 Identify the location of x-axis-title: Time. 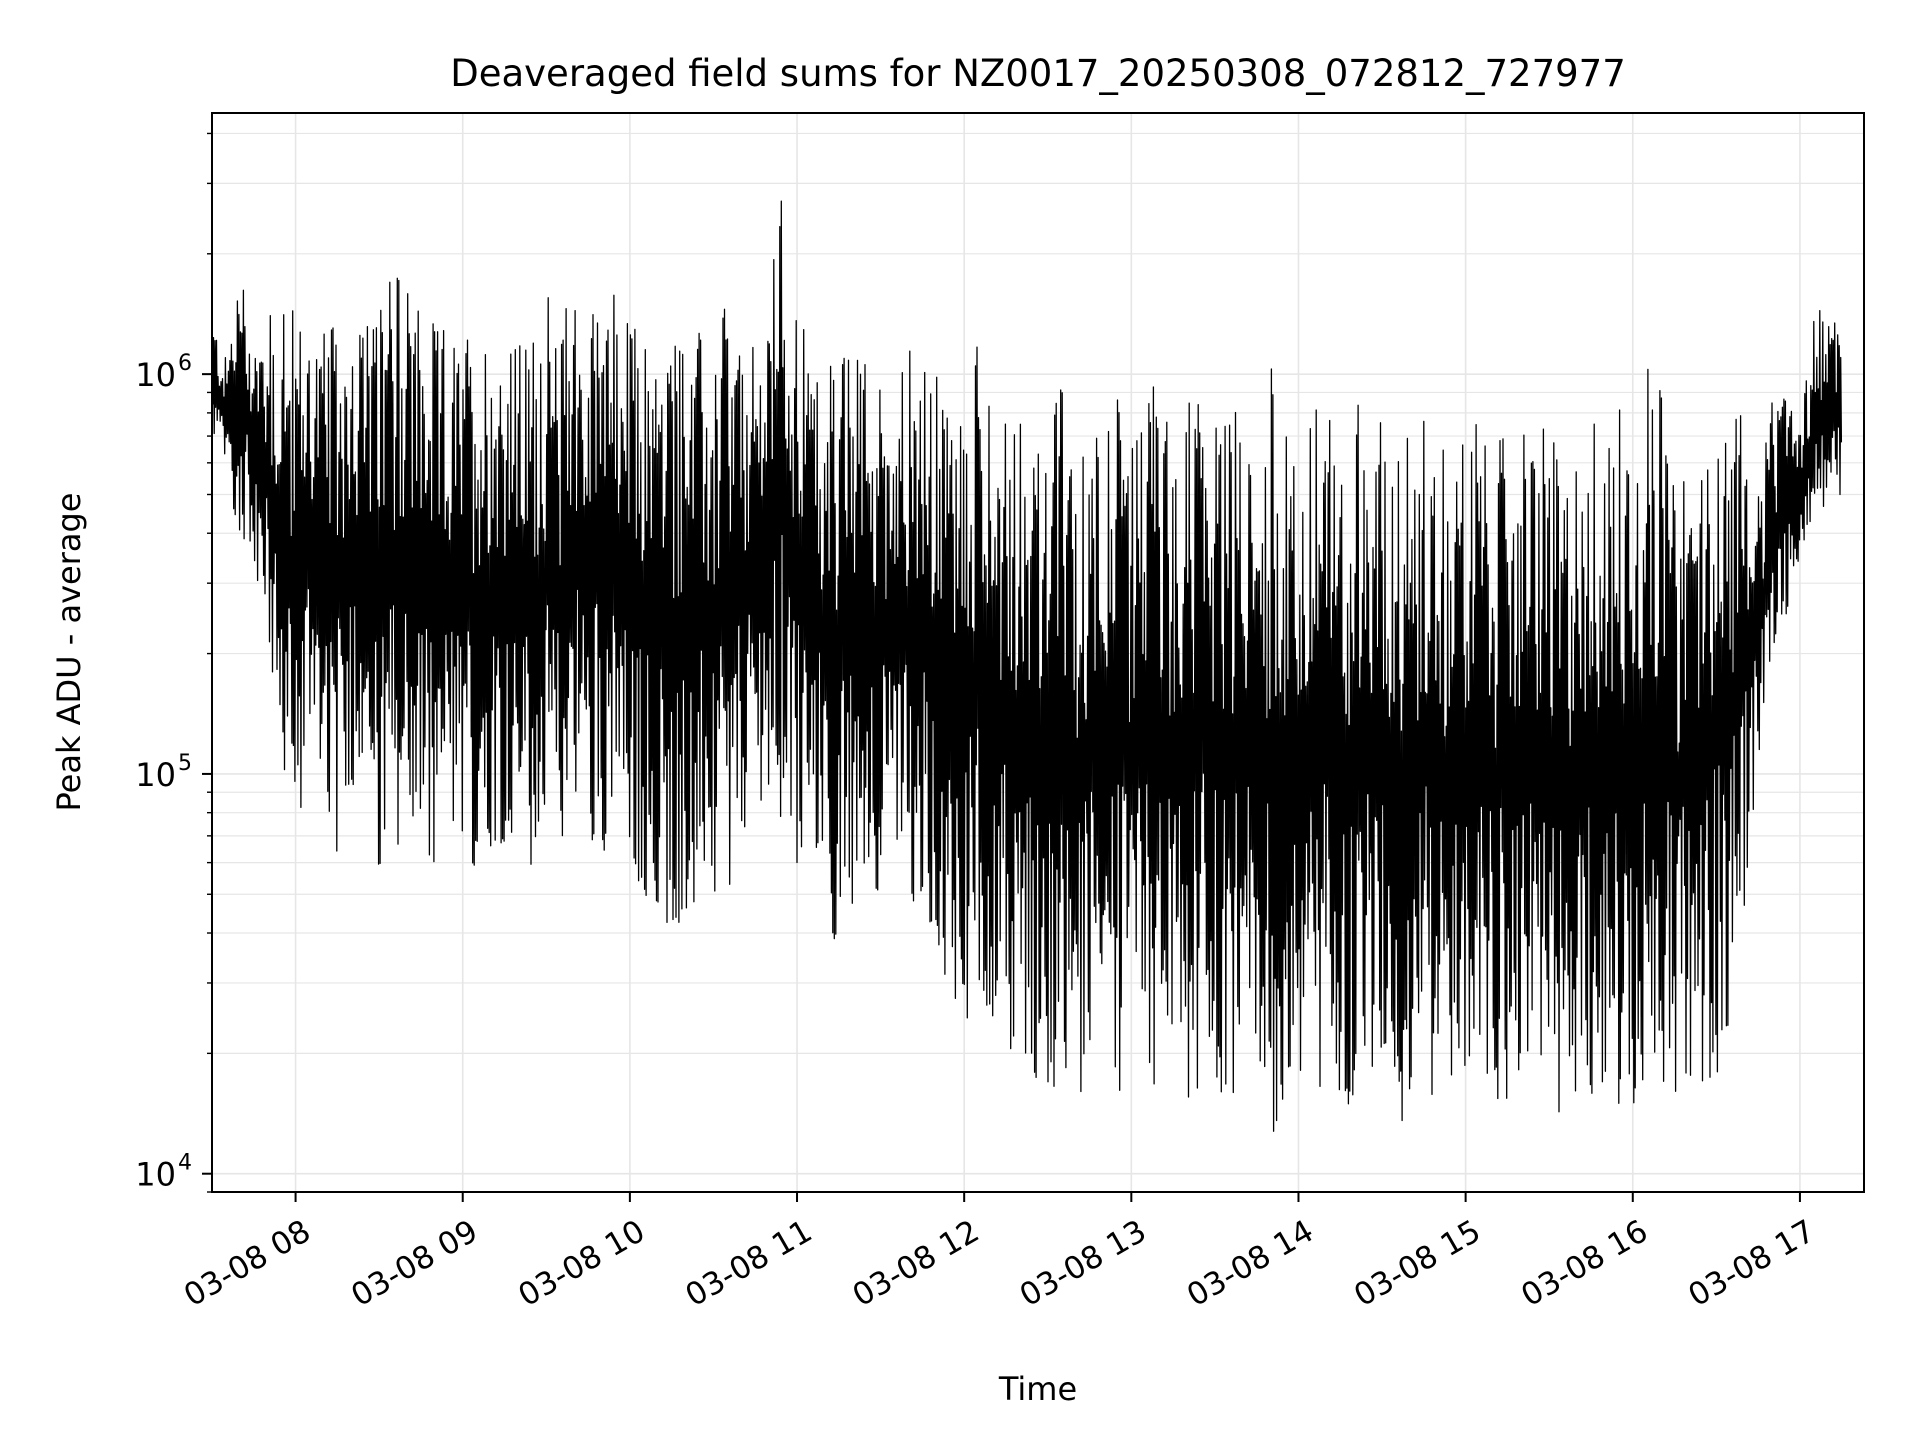
(1037, 1389).